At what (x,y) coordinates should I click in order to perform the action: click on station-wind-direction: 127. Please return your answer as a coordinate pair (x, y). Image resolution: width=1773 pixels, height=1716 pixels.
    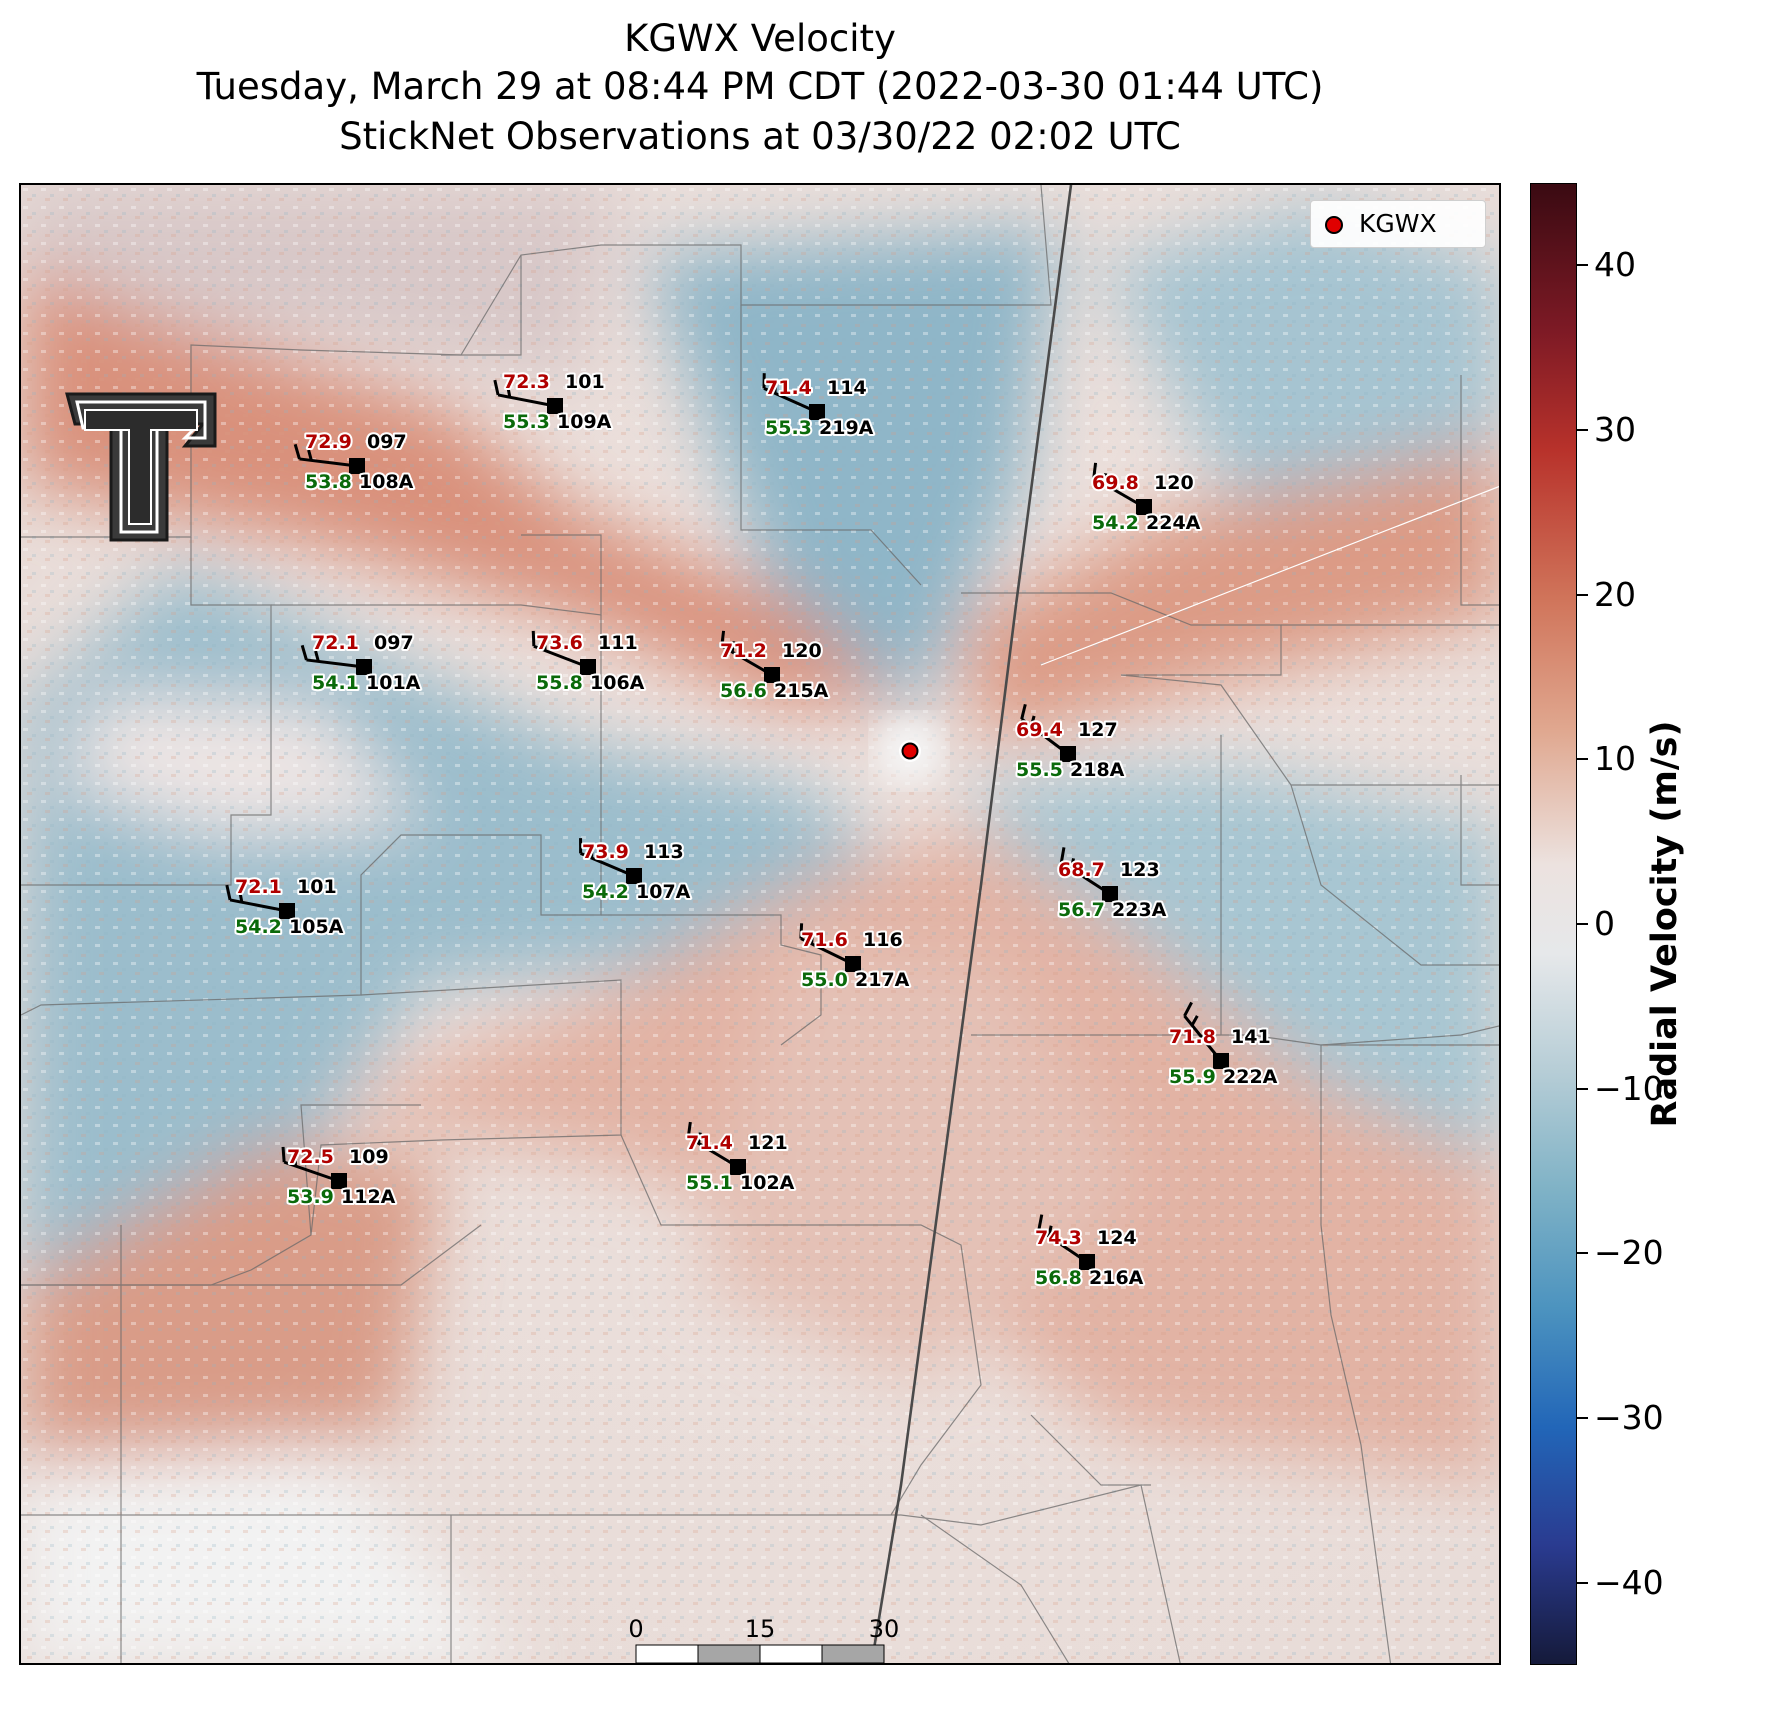
    Looking at the image, I should click on (1098, 730).